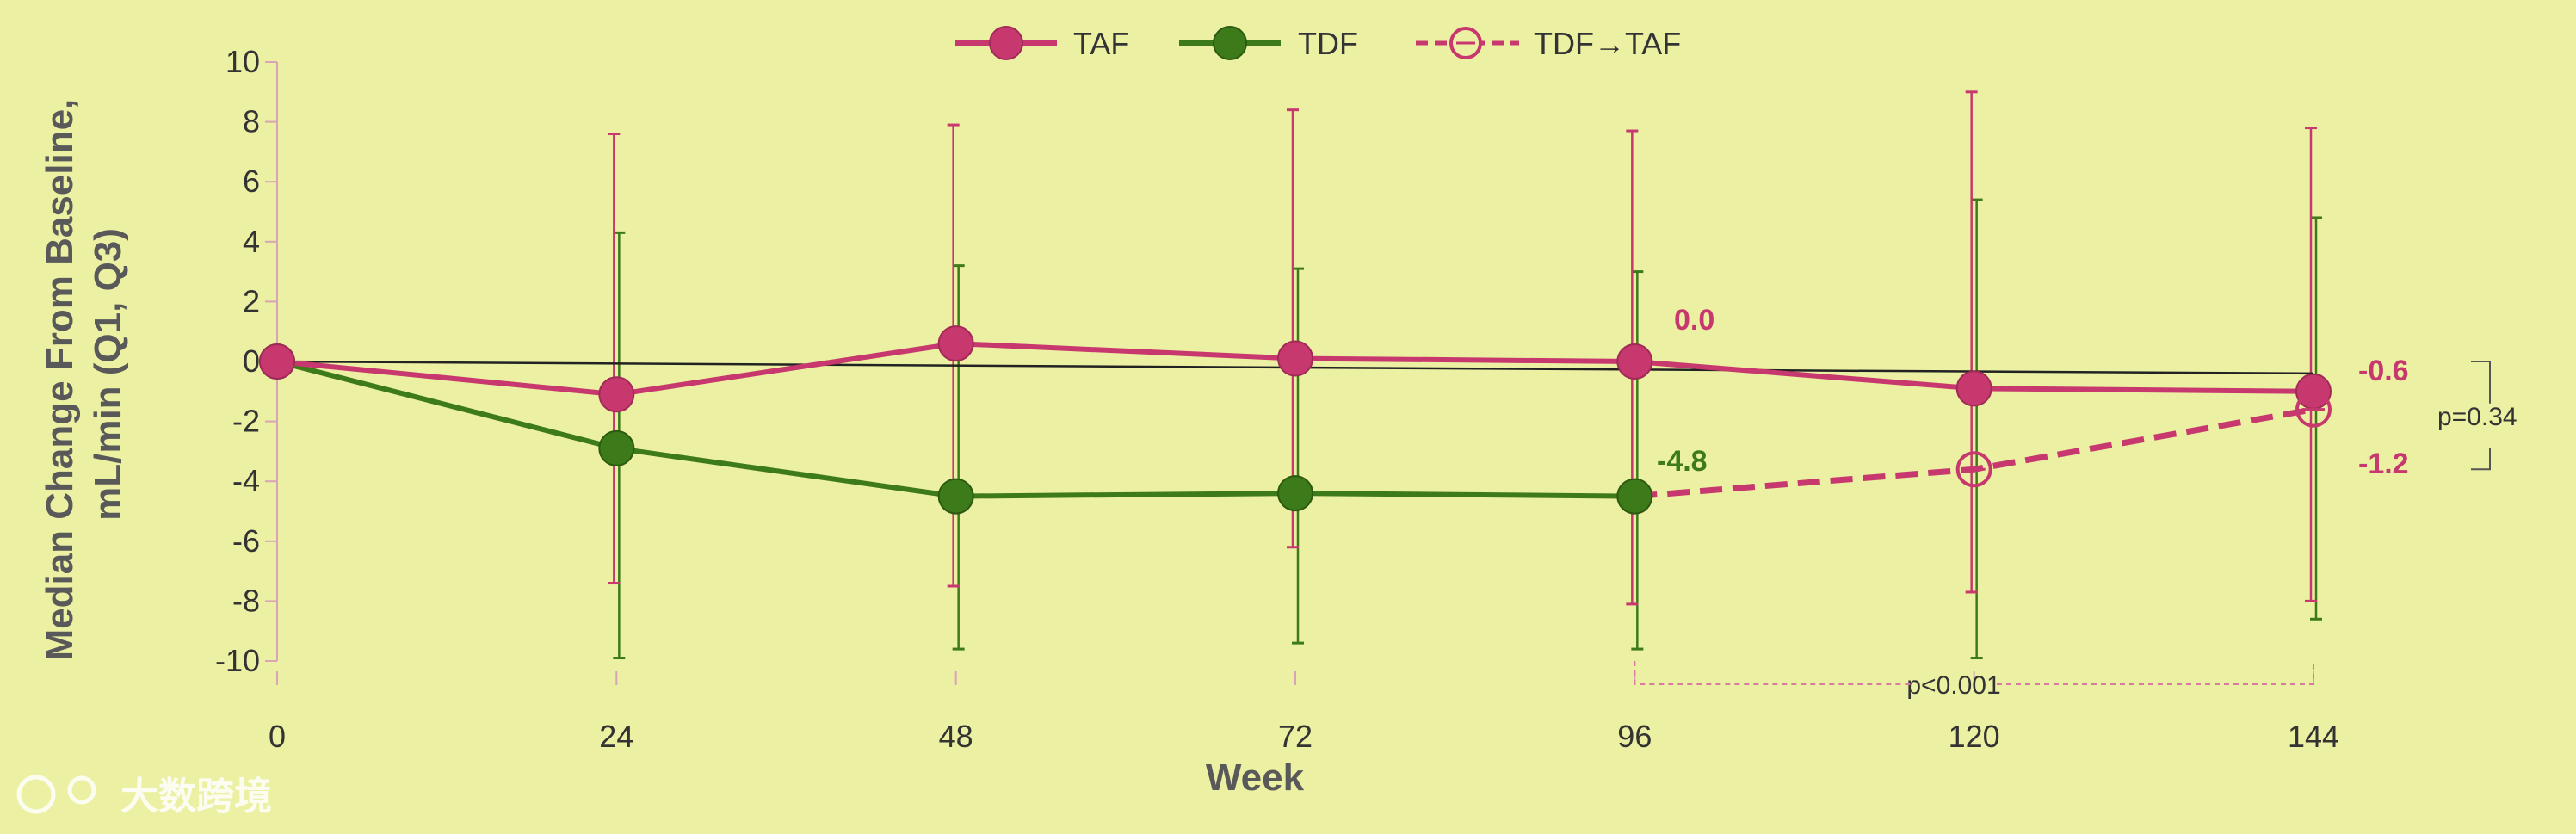 The width and height of the screenshot is (2576, 834). What do you see at coordinates (2481, 459) in the screenshot?
I see `p-bracket-right-bottom` at bounding box center [2481, 459].